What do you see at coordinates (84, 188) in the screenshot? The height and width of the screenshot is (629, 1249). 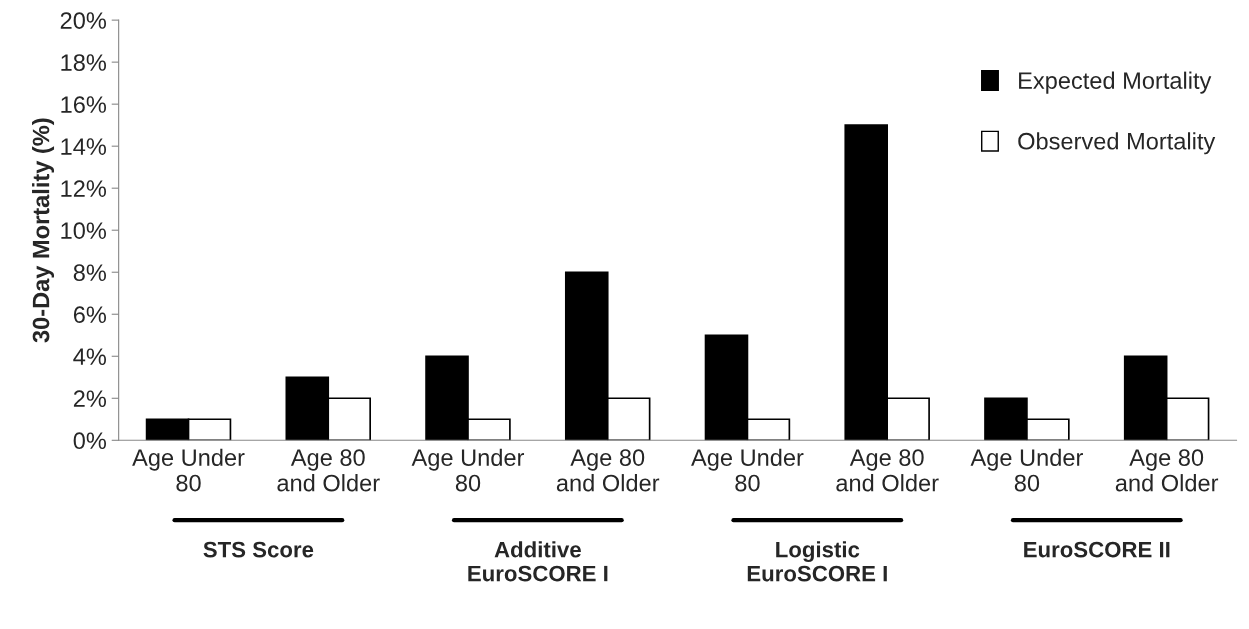 I see `y-tick-label: 12%` at bounding box center [84, 188].